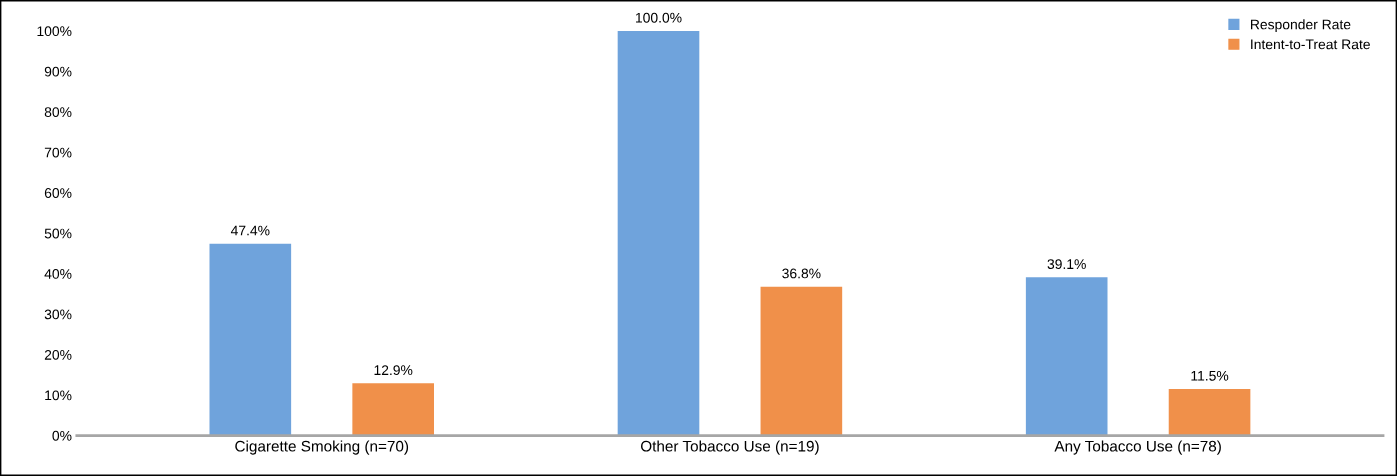  What do you see at coordinates (1210, 375) in the screenshot?
I see `data-label: 11.5%` at bounding box center [1210, 375].